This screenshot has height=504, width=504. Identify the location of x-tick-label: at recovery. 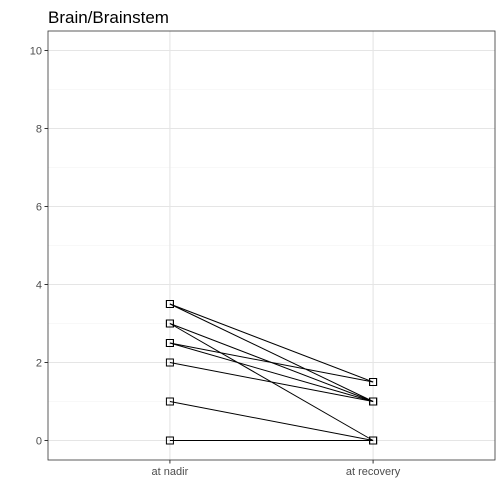
(373, 472).